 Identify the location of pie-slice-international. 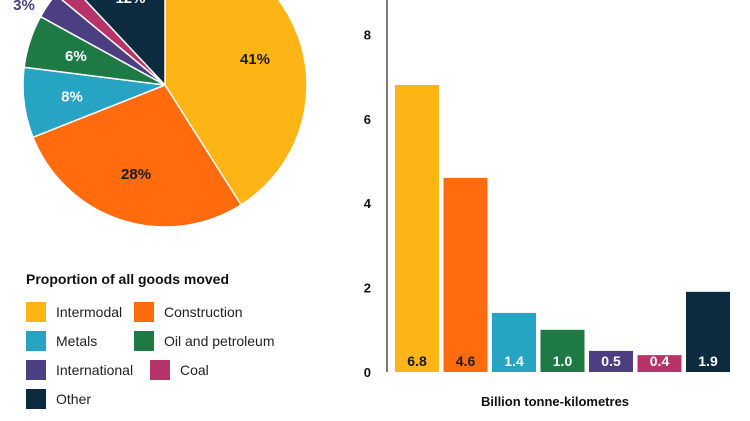
(102, 43).